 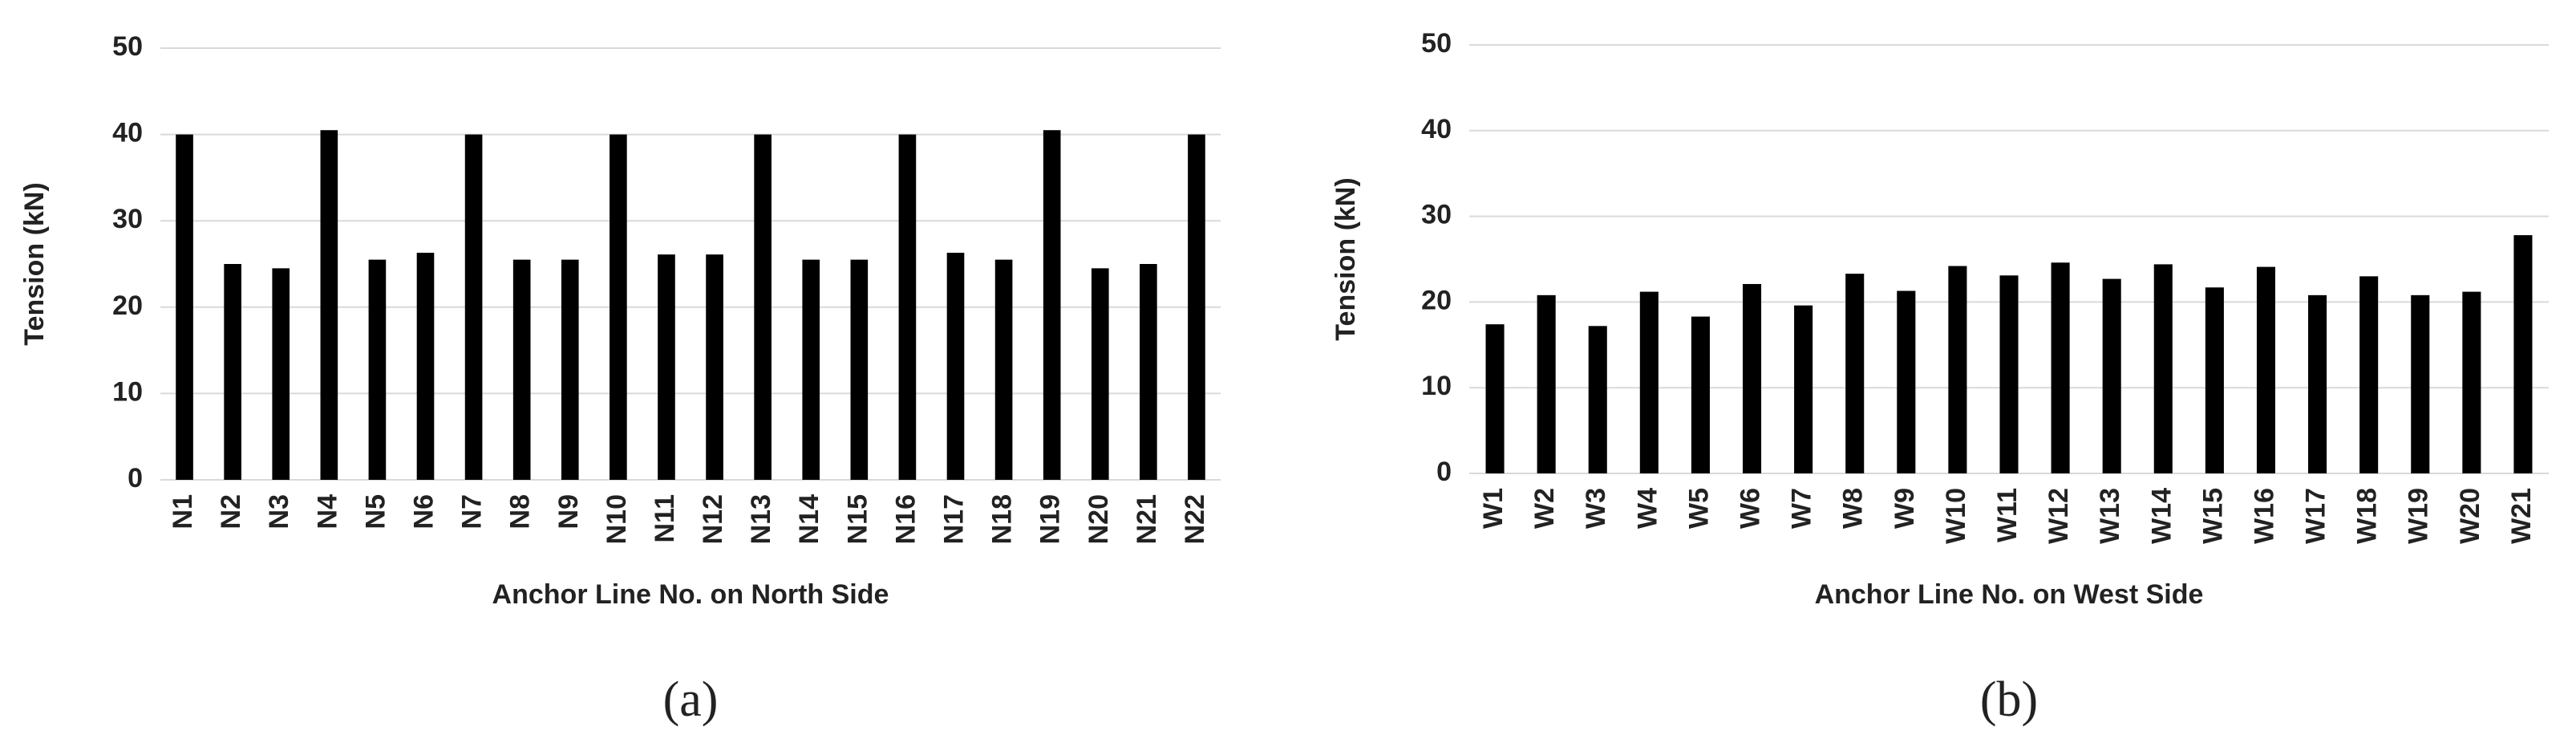 I want to click on x-tick-label: W5, so click(x=1698, y=509).